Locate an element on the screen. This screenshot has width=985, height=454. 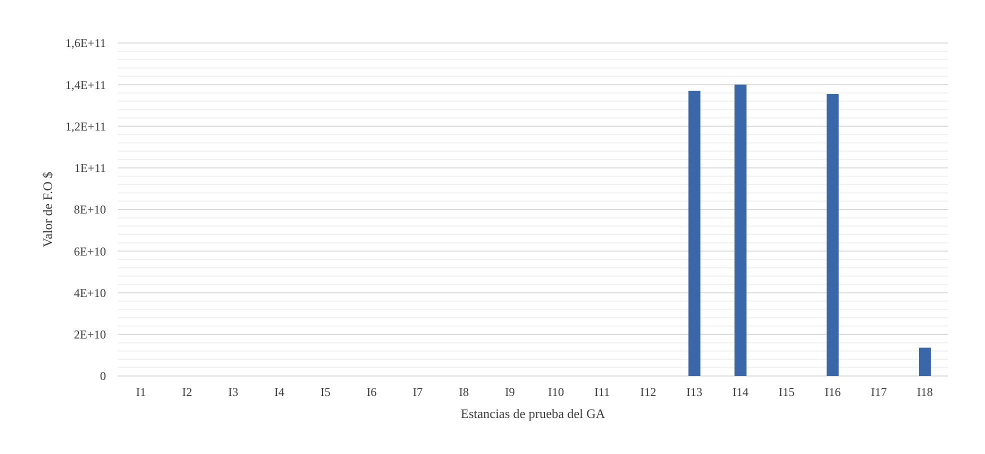
y-tick-label: 1,2E+11 is located at coordinates (85, 126).